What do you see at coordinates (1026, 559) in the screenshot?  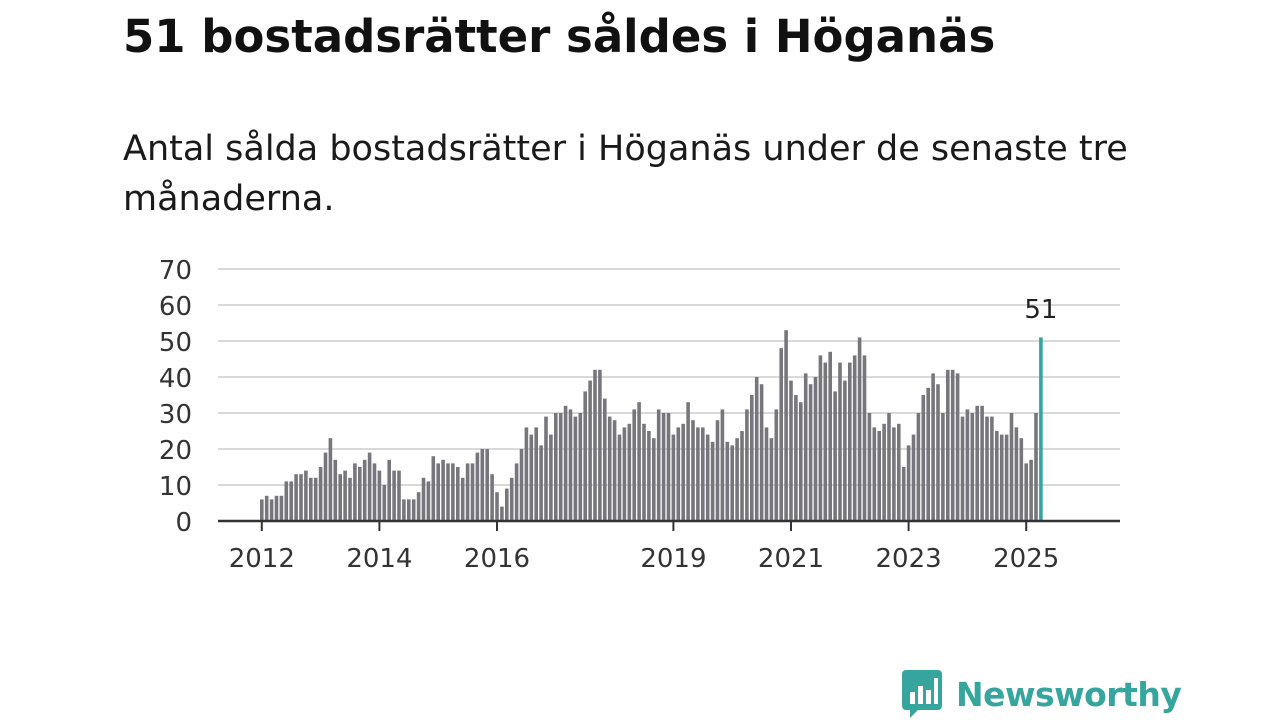 I see `x-tick-label: 2025` at bounding box center [1026, 559].